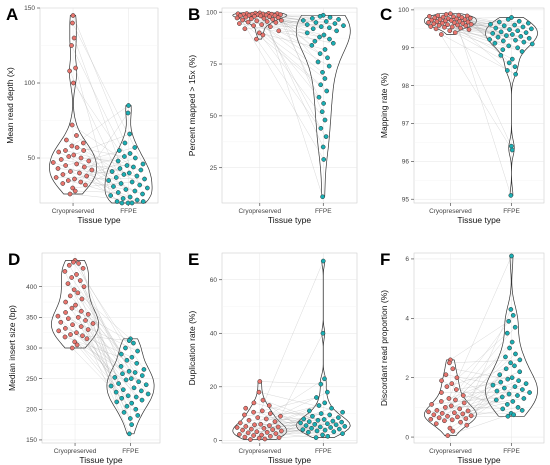  What do you see at coordinates (289, 348) in the screenshot?
I see `plot-area` at bounding box center [289, 348].